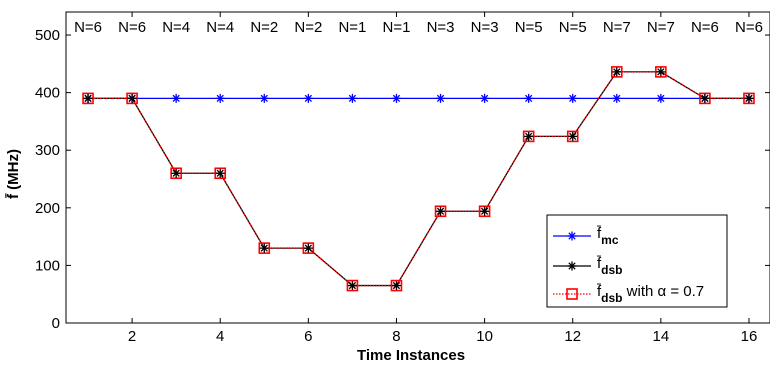 This screenshot has height=366, width=770. Describe the element at coordinates (572, 336) in the screenshot. I see `x-tick-label: 12` at that location.